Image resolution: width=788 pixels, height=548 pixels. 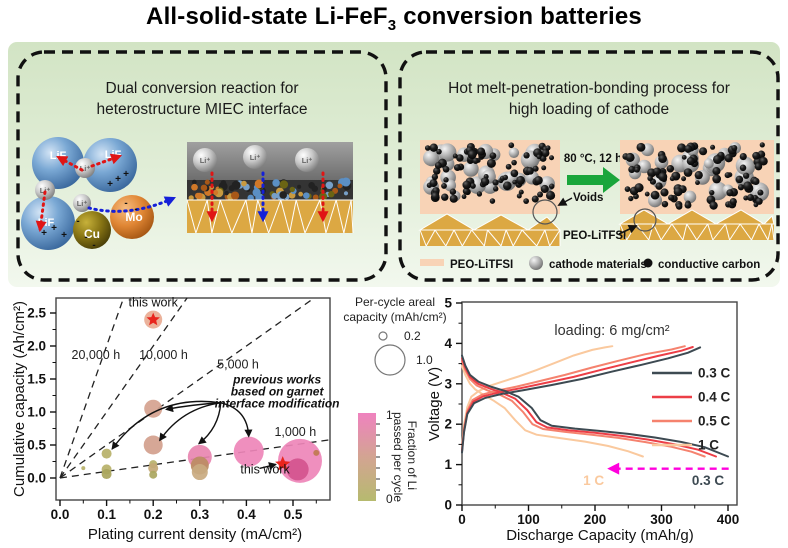 What do you see at coordinates (537, 396) in the screenshot?
I see `curve-charge-1C` at bounding box center [537, 396].